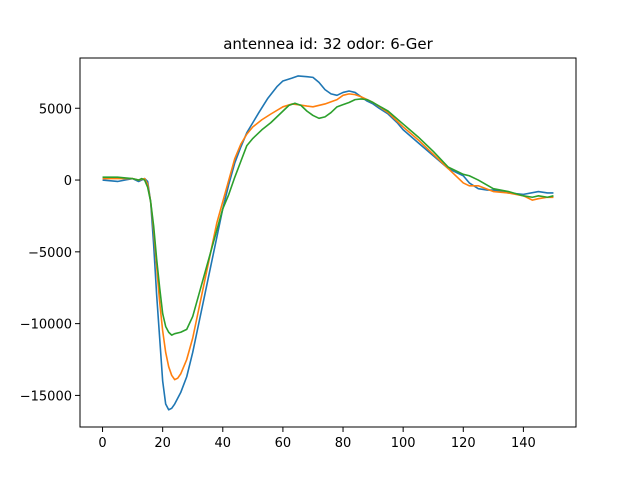 This screenshot has height=480, width=640. Describe the element at coordinates (463, 443) in the screenshot. I see `x-tick-label: 120` at that location.